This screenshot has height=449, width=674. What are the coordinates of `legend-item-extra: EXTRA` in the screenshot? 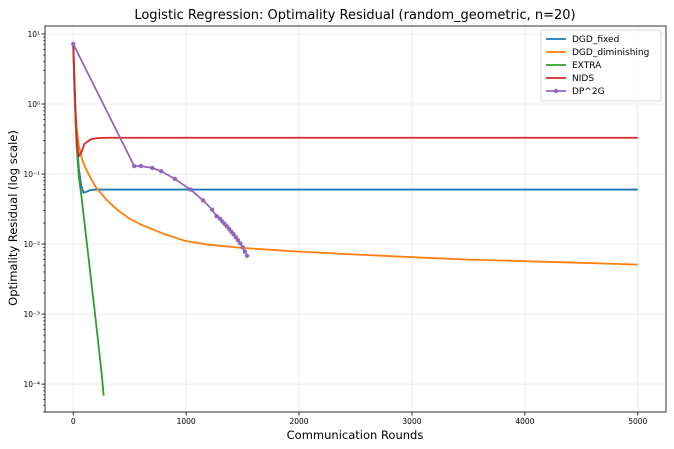 It's located at (574, 66).